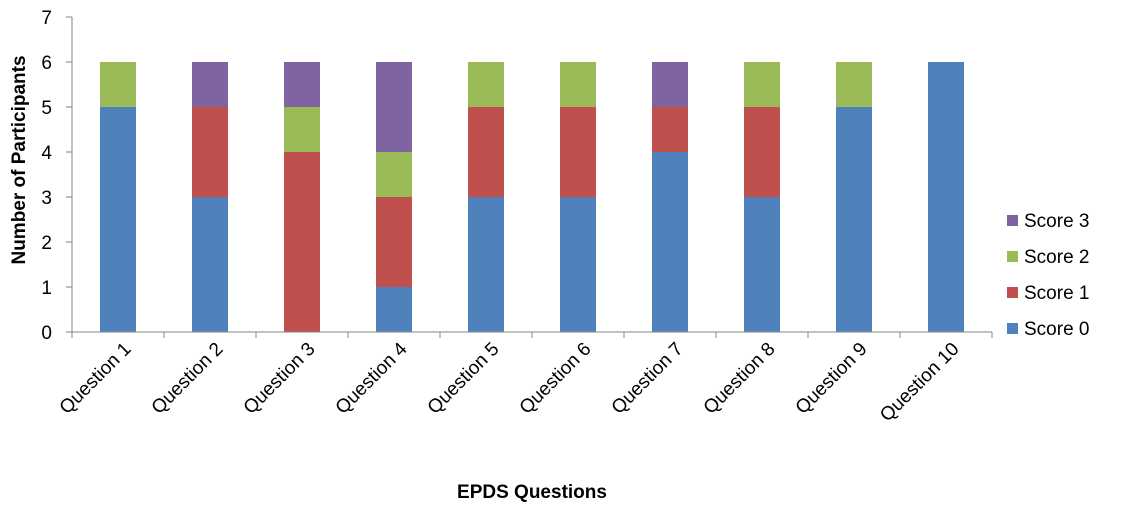 The image size is (1141, 506). I want to click on legend: Score 3 Score 2 Score 1 Score 0, so click(1048, 275).